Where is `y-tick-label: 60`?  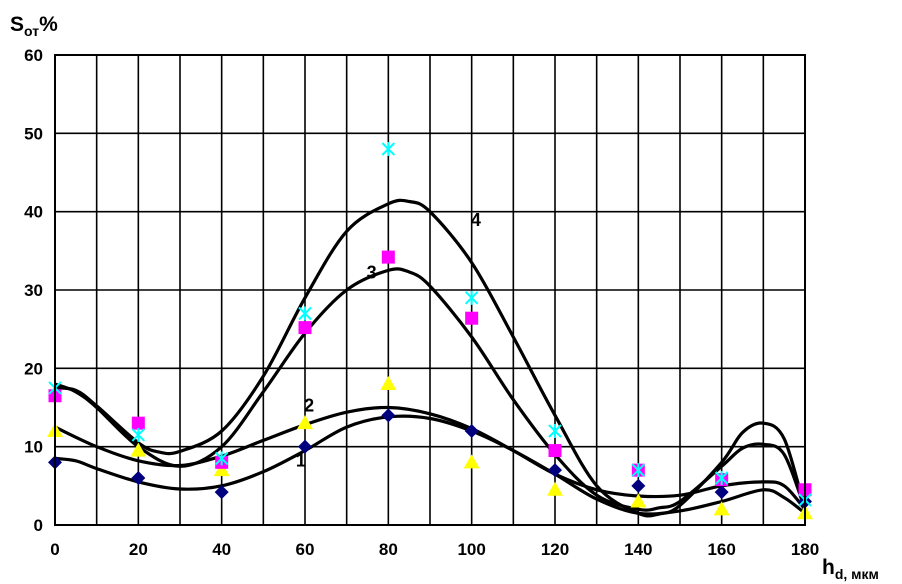 y-tick-label: 60 is located at coordinates (33, 55).